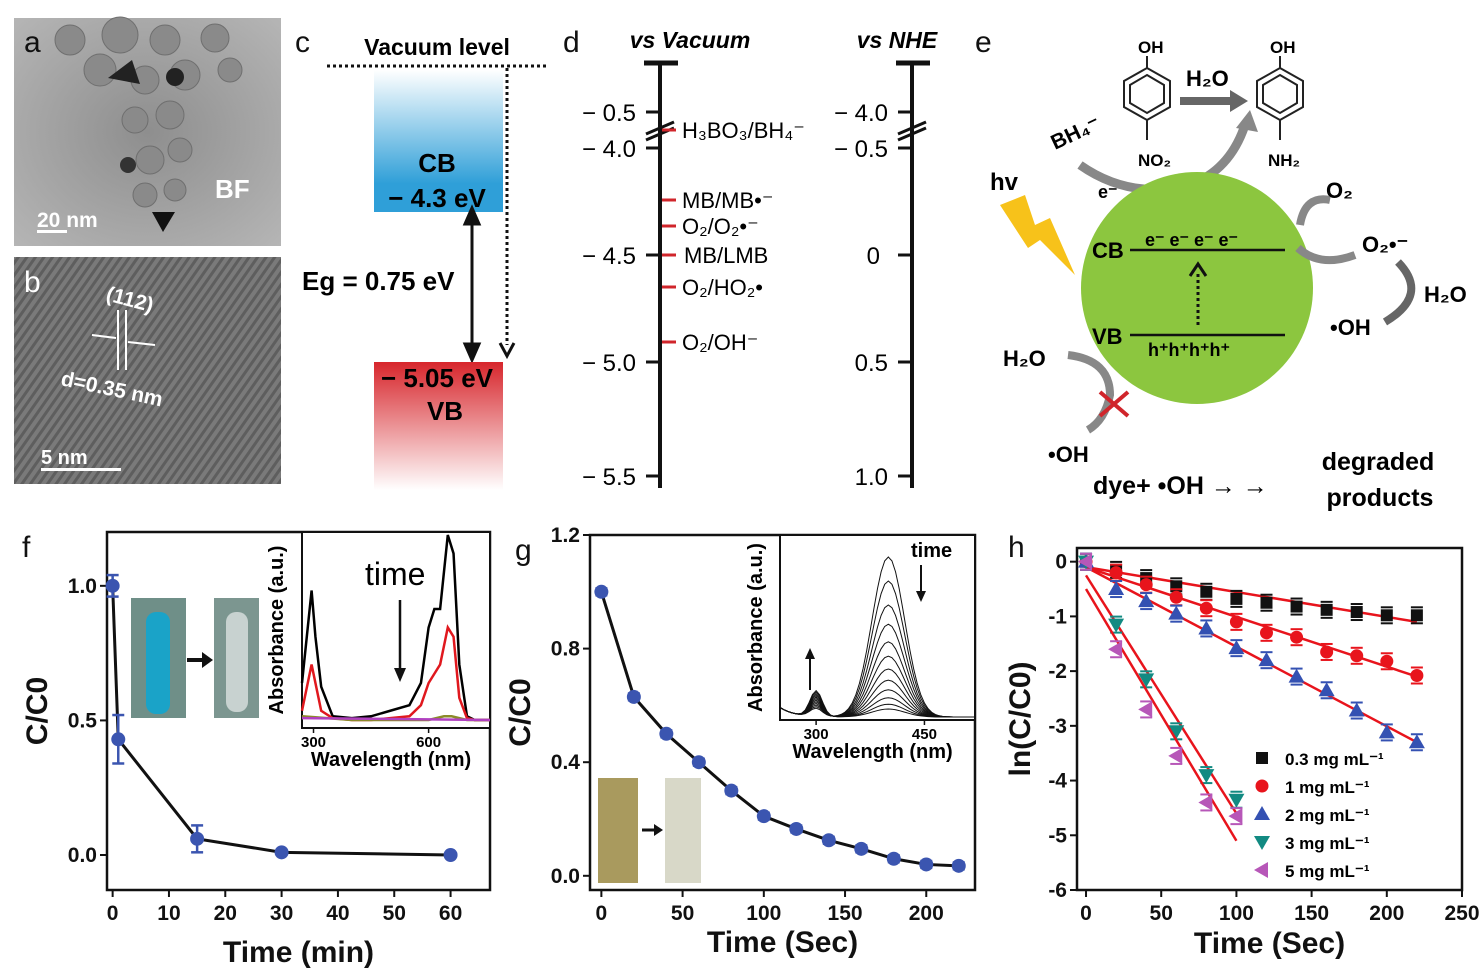  What do you see at coordinates (147, 131) in the screenshot?
I see `panel-a-tem-image` at bounding box center [147, 131].